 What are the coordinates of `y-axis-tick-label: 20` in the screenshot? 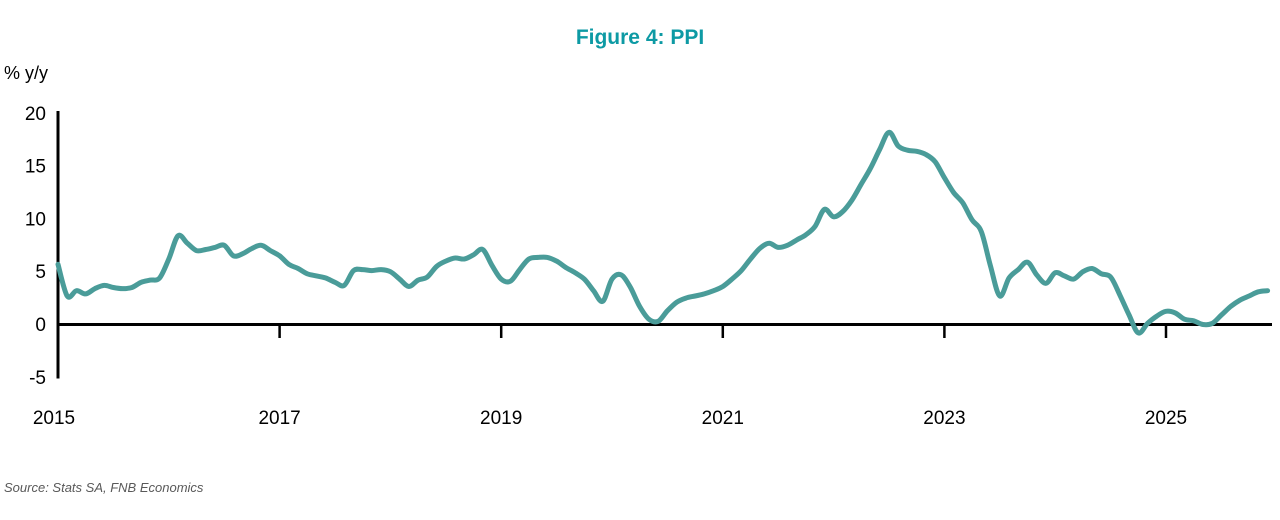 It's located at (35, 114).